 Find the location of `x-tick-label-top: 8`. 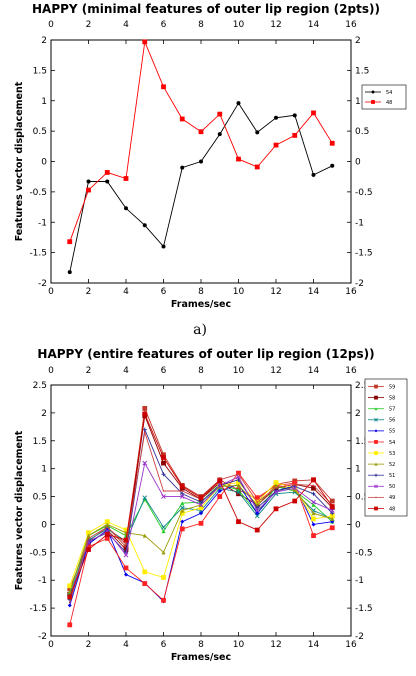

x-tick-label-top: 8 is located at coordinates (201, 371).